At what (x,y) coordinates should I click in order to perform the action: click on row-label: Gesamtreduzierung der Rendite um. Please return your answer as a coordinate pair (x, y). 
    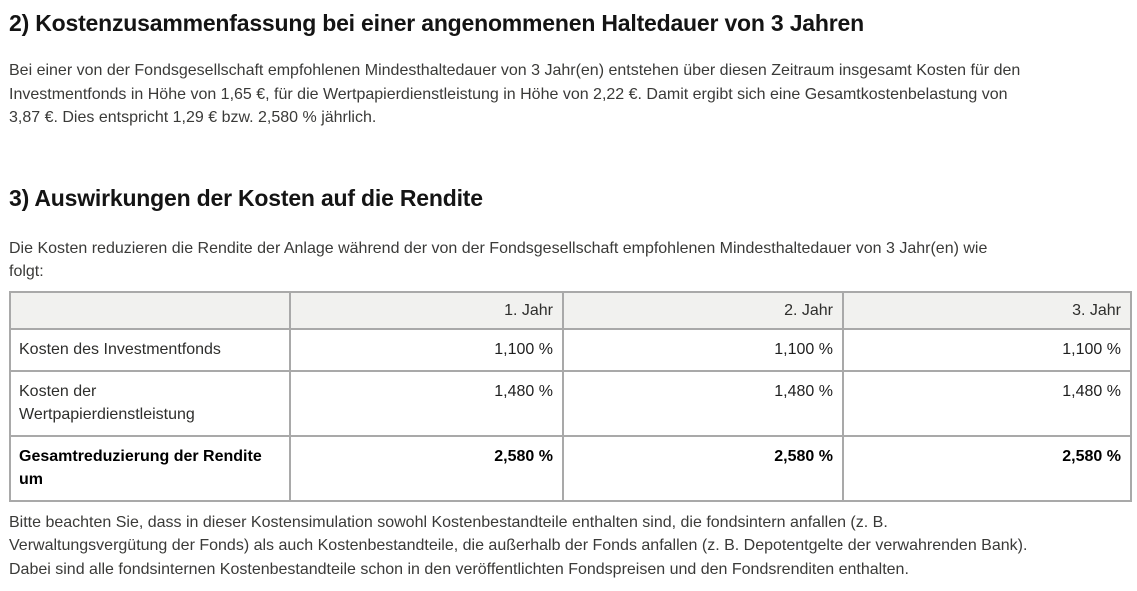
    Looking at the image, I should click on (150, 468).